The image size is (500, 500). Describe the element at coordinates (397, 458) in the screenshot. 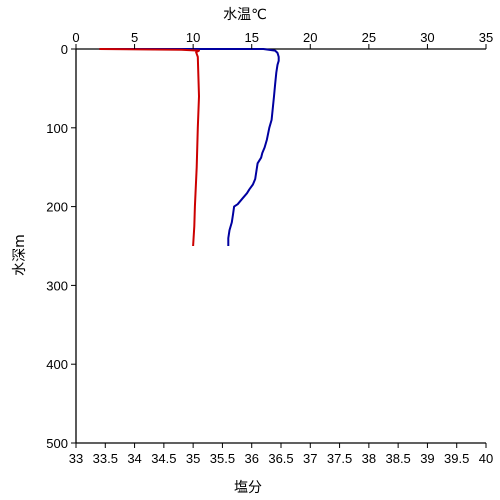

I see `bottom-tick-label: 38.5` at that location.